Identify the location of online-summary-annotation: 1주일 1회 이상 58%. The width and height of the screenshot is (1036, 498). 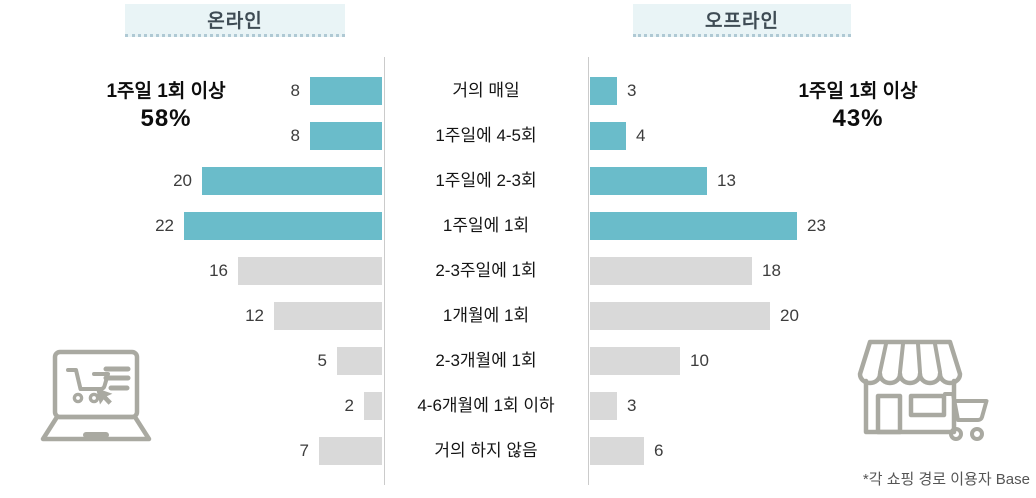
(166, 107).